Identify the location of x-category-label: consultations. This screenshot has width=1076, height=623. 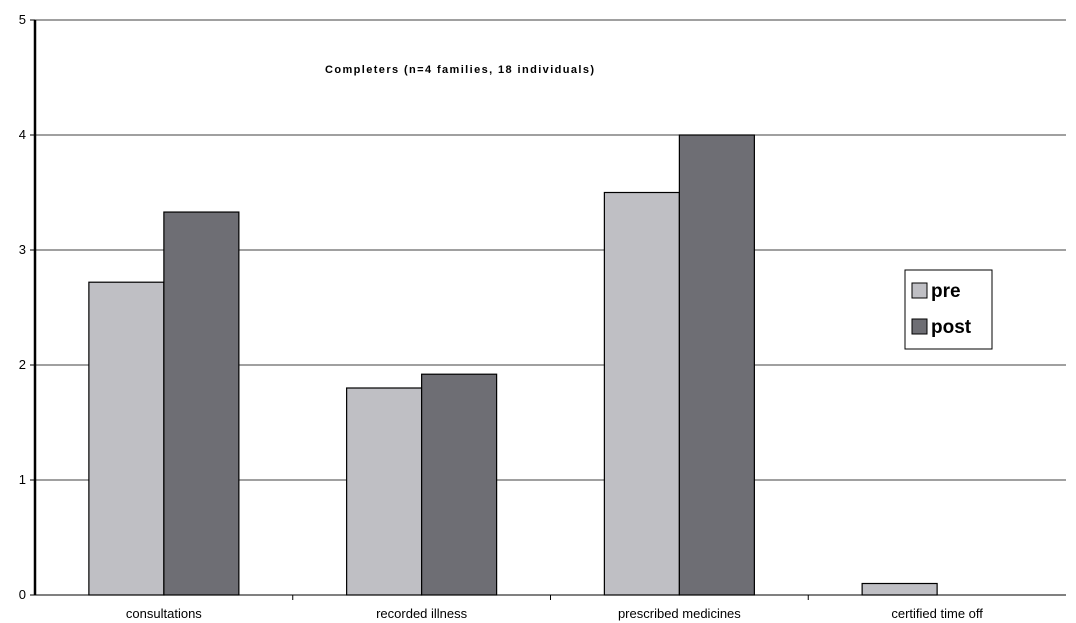
(164, 613).